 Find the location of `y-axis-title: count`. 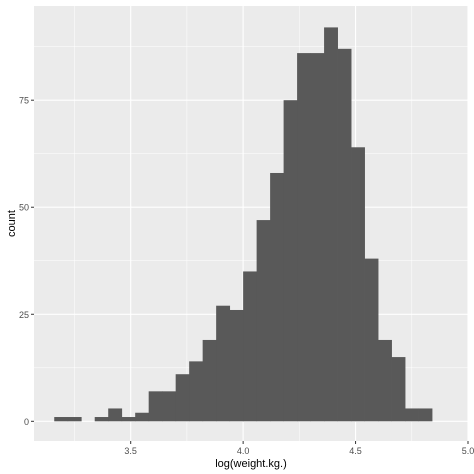

y-axis-title: count is located at coordinates (12, 223).